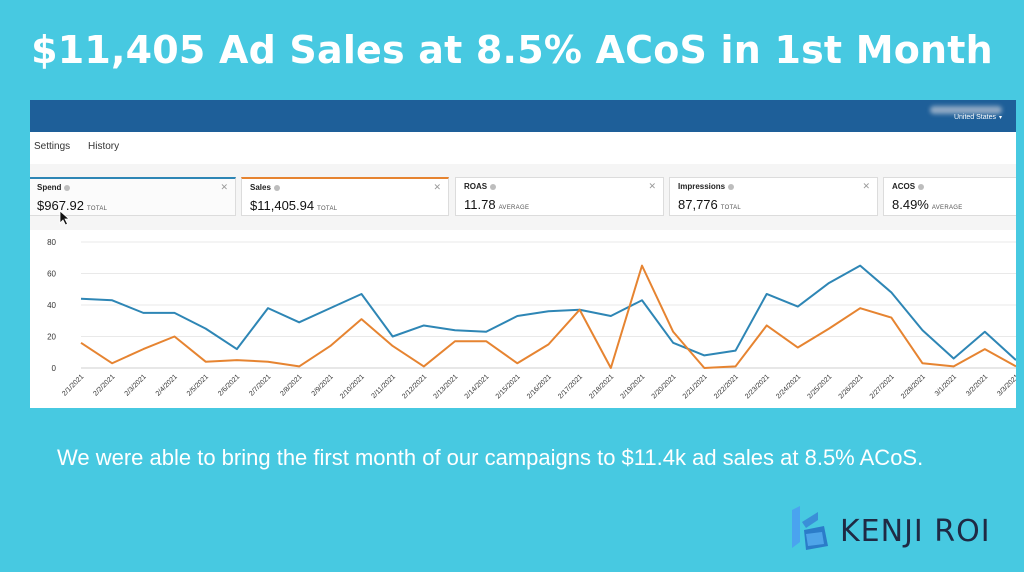 The width and height of the screenshot is (1024, 572). Describe the element at coordinates (632, 386) in the screenshot. I see `x-tick-label: 2/19/2021` at that location.